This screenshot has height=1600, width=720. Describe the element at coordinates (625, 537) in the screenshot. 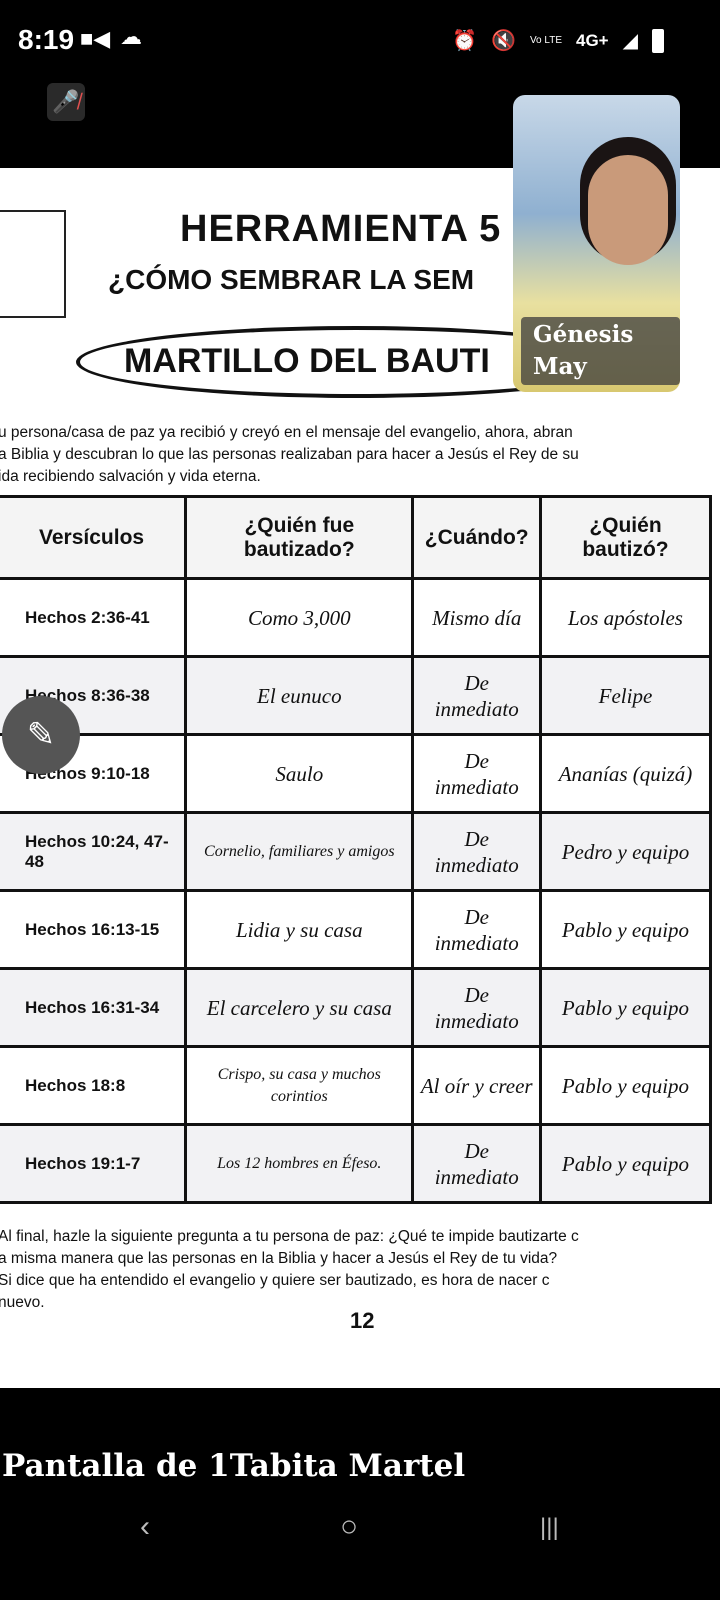

I see `column-header: ¿Quién bautizó?` at that location.